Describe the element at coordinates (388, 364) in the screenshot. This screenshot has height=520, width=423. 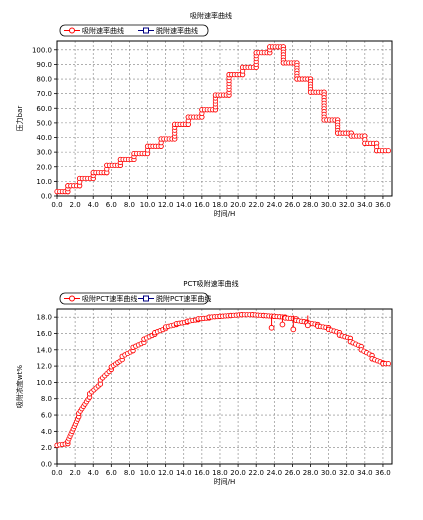
I see `chart-2-series-adsorption-point` at that location.